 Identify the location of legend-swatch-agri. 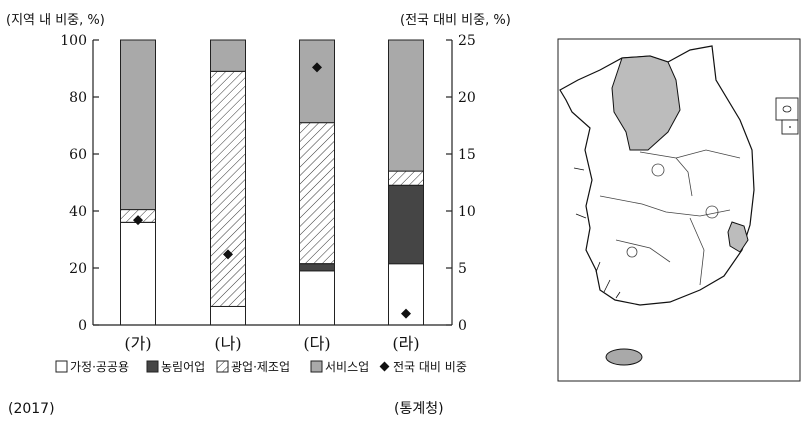
(152, 366).